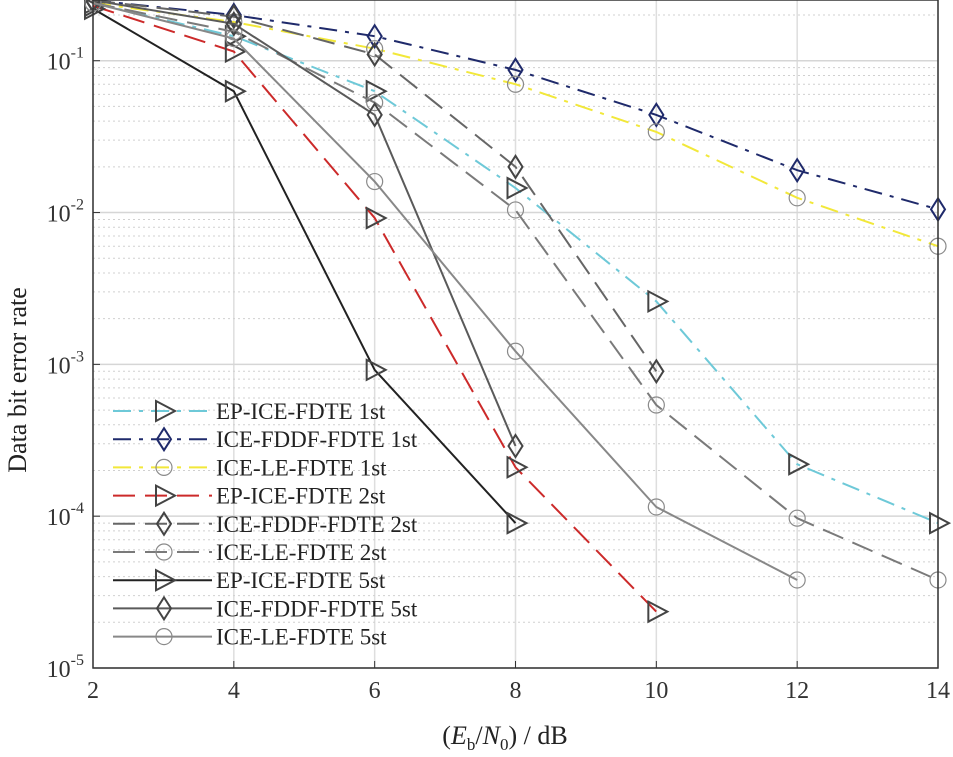  Describe the element at coordinates (504, 737) in the screenshot. I see `x-axis-label: (Eb/N0) / dB` at that location.